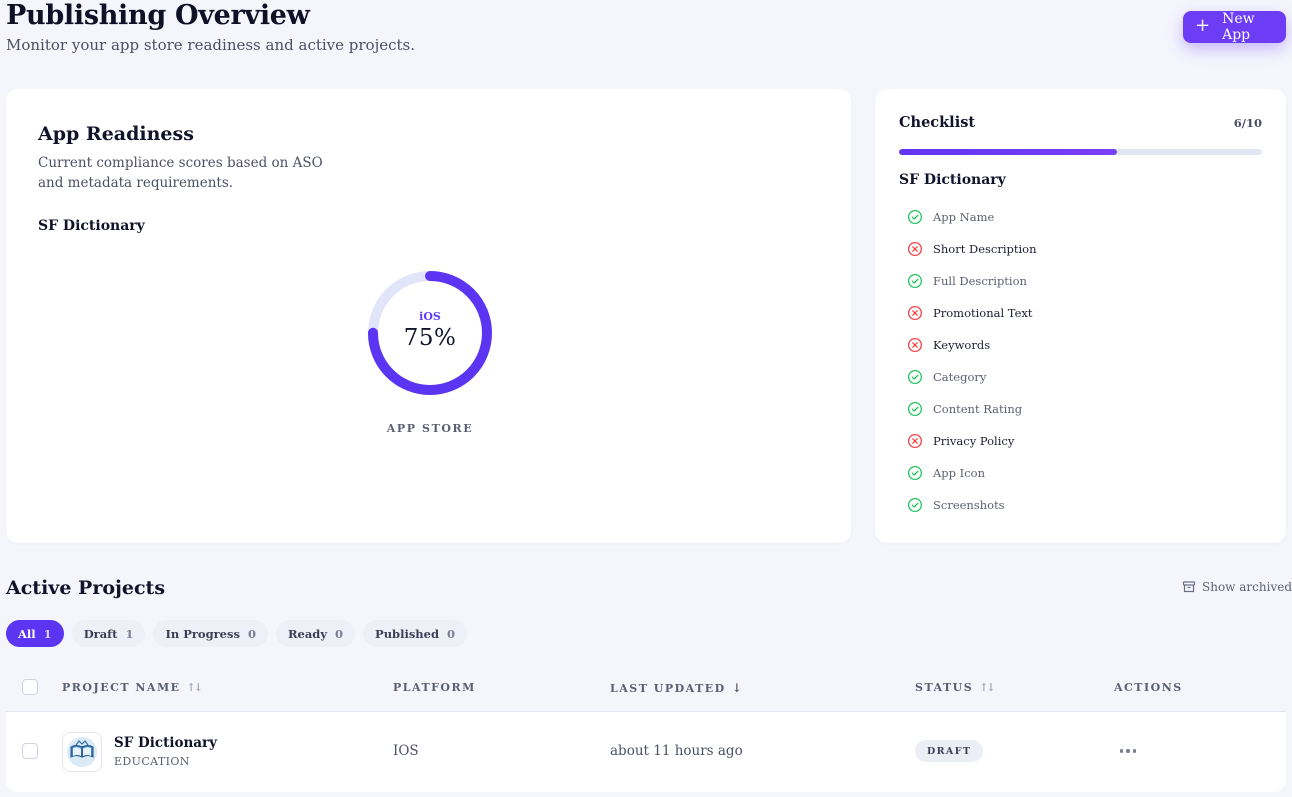  I want to click on column-last-updated: LAST UPDATED ↓, so click(676, 688).